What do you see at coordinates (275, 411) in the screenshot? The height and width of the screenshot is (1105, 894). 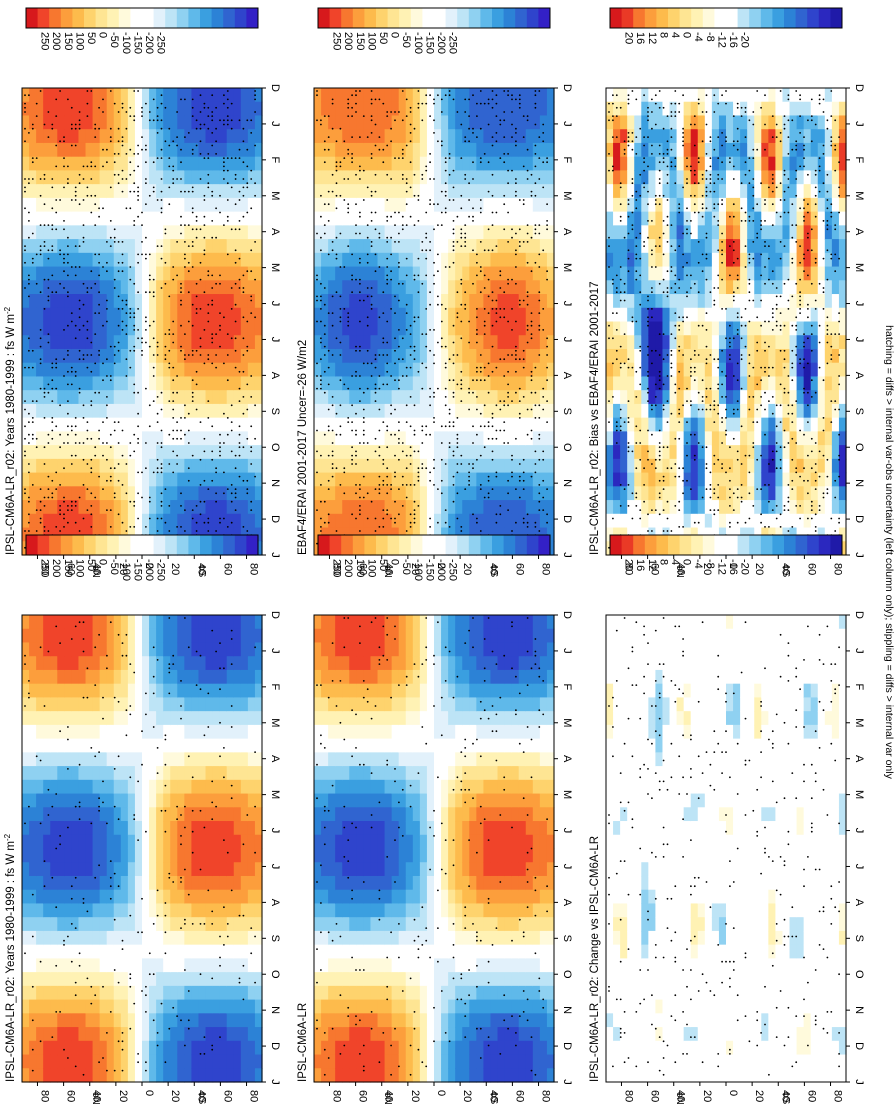 I see `month-tick-label: S` at bounding box center [275, 411].